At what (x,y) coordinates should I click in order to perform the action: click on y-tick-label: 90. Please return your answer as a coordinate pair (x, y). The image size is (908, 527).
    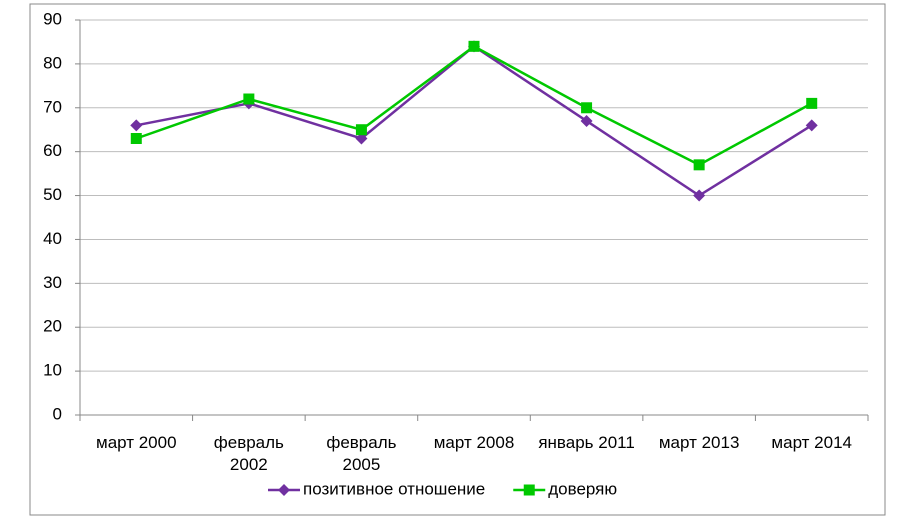
    Looking at the image, I should click on (52, 18).